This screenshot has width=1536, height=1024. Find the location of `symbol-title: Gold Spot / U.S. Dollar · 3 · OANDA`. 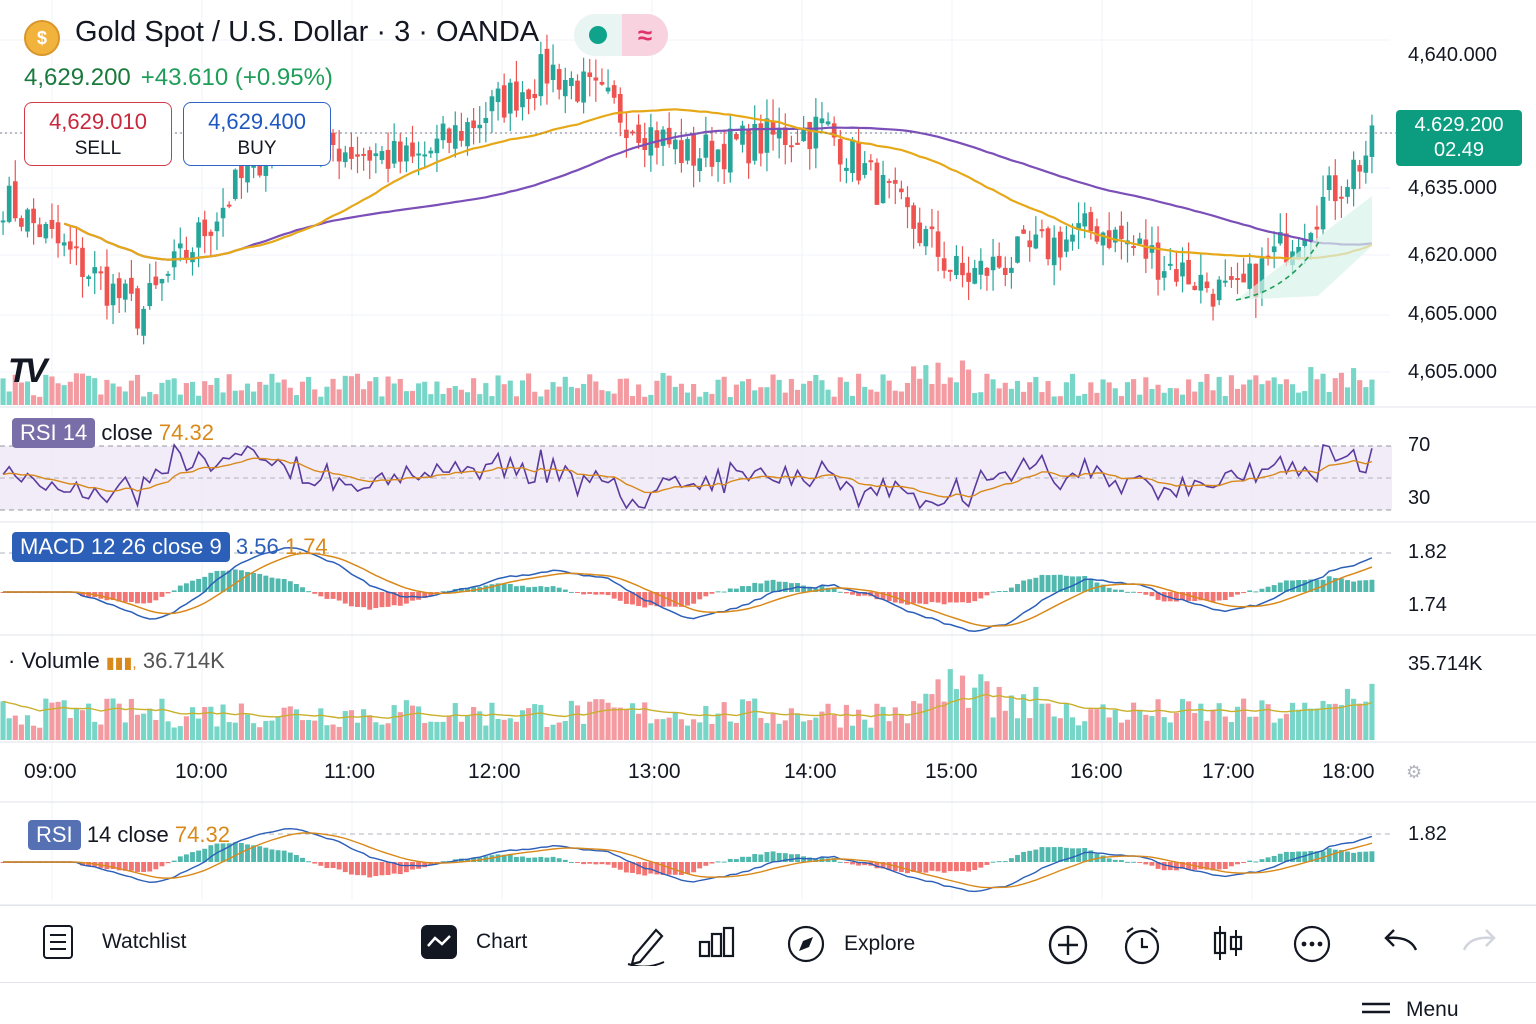

symbol-title: Gold Spot / U.S. Dollar · 3 · OANDA is located at coordinates (307, 32).